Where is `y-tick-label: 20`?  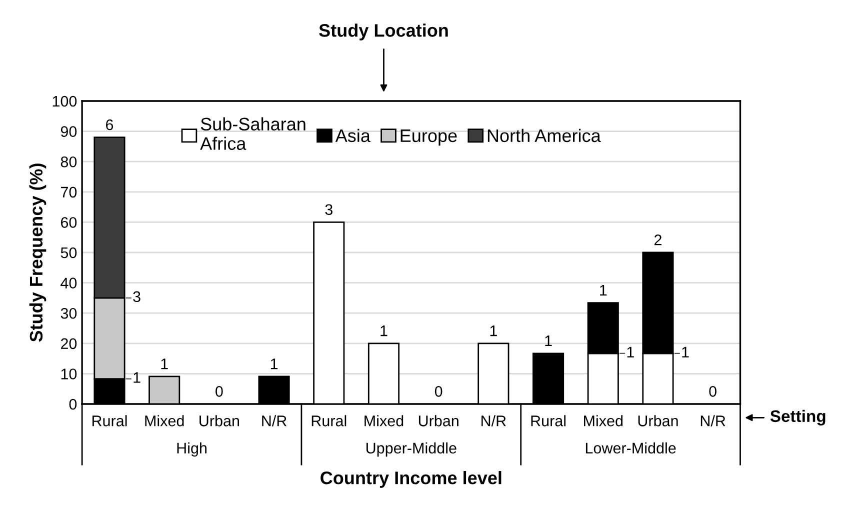 y-tick-label: 20 is located at coordinates (68, 344).